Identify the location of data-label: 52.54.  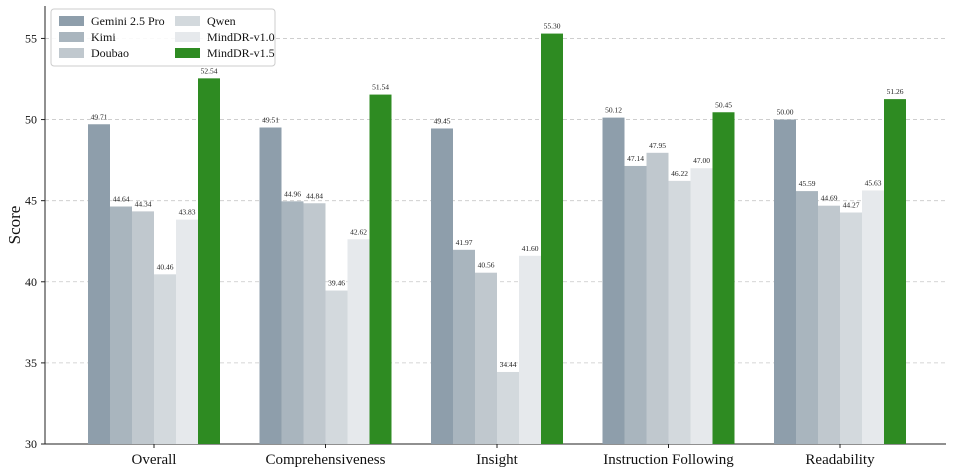
(209, 70).